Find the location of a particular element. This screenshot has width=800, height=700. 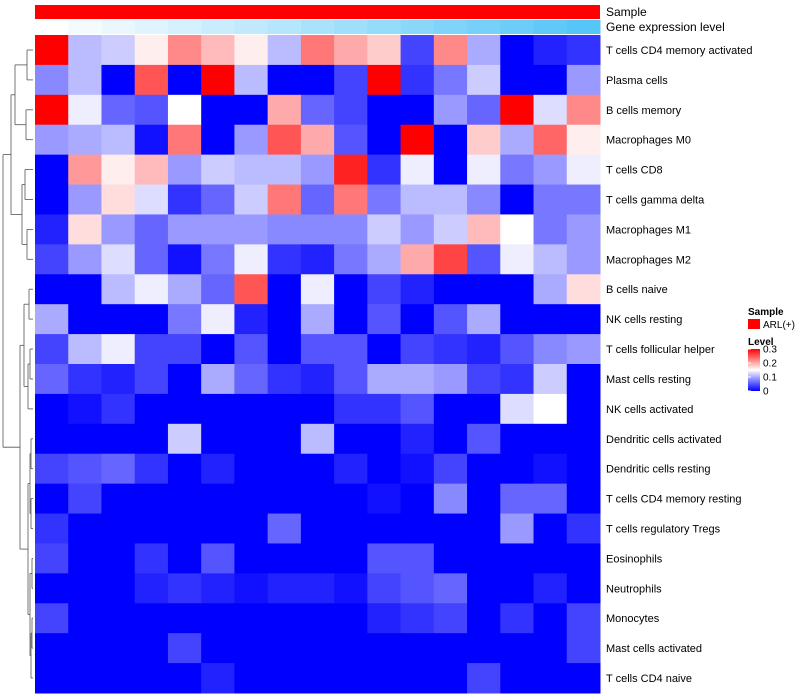

annotation-label-gene-expression: Gene expression level is located at coordinates (665, 27).